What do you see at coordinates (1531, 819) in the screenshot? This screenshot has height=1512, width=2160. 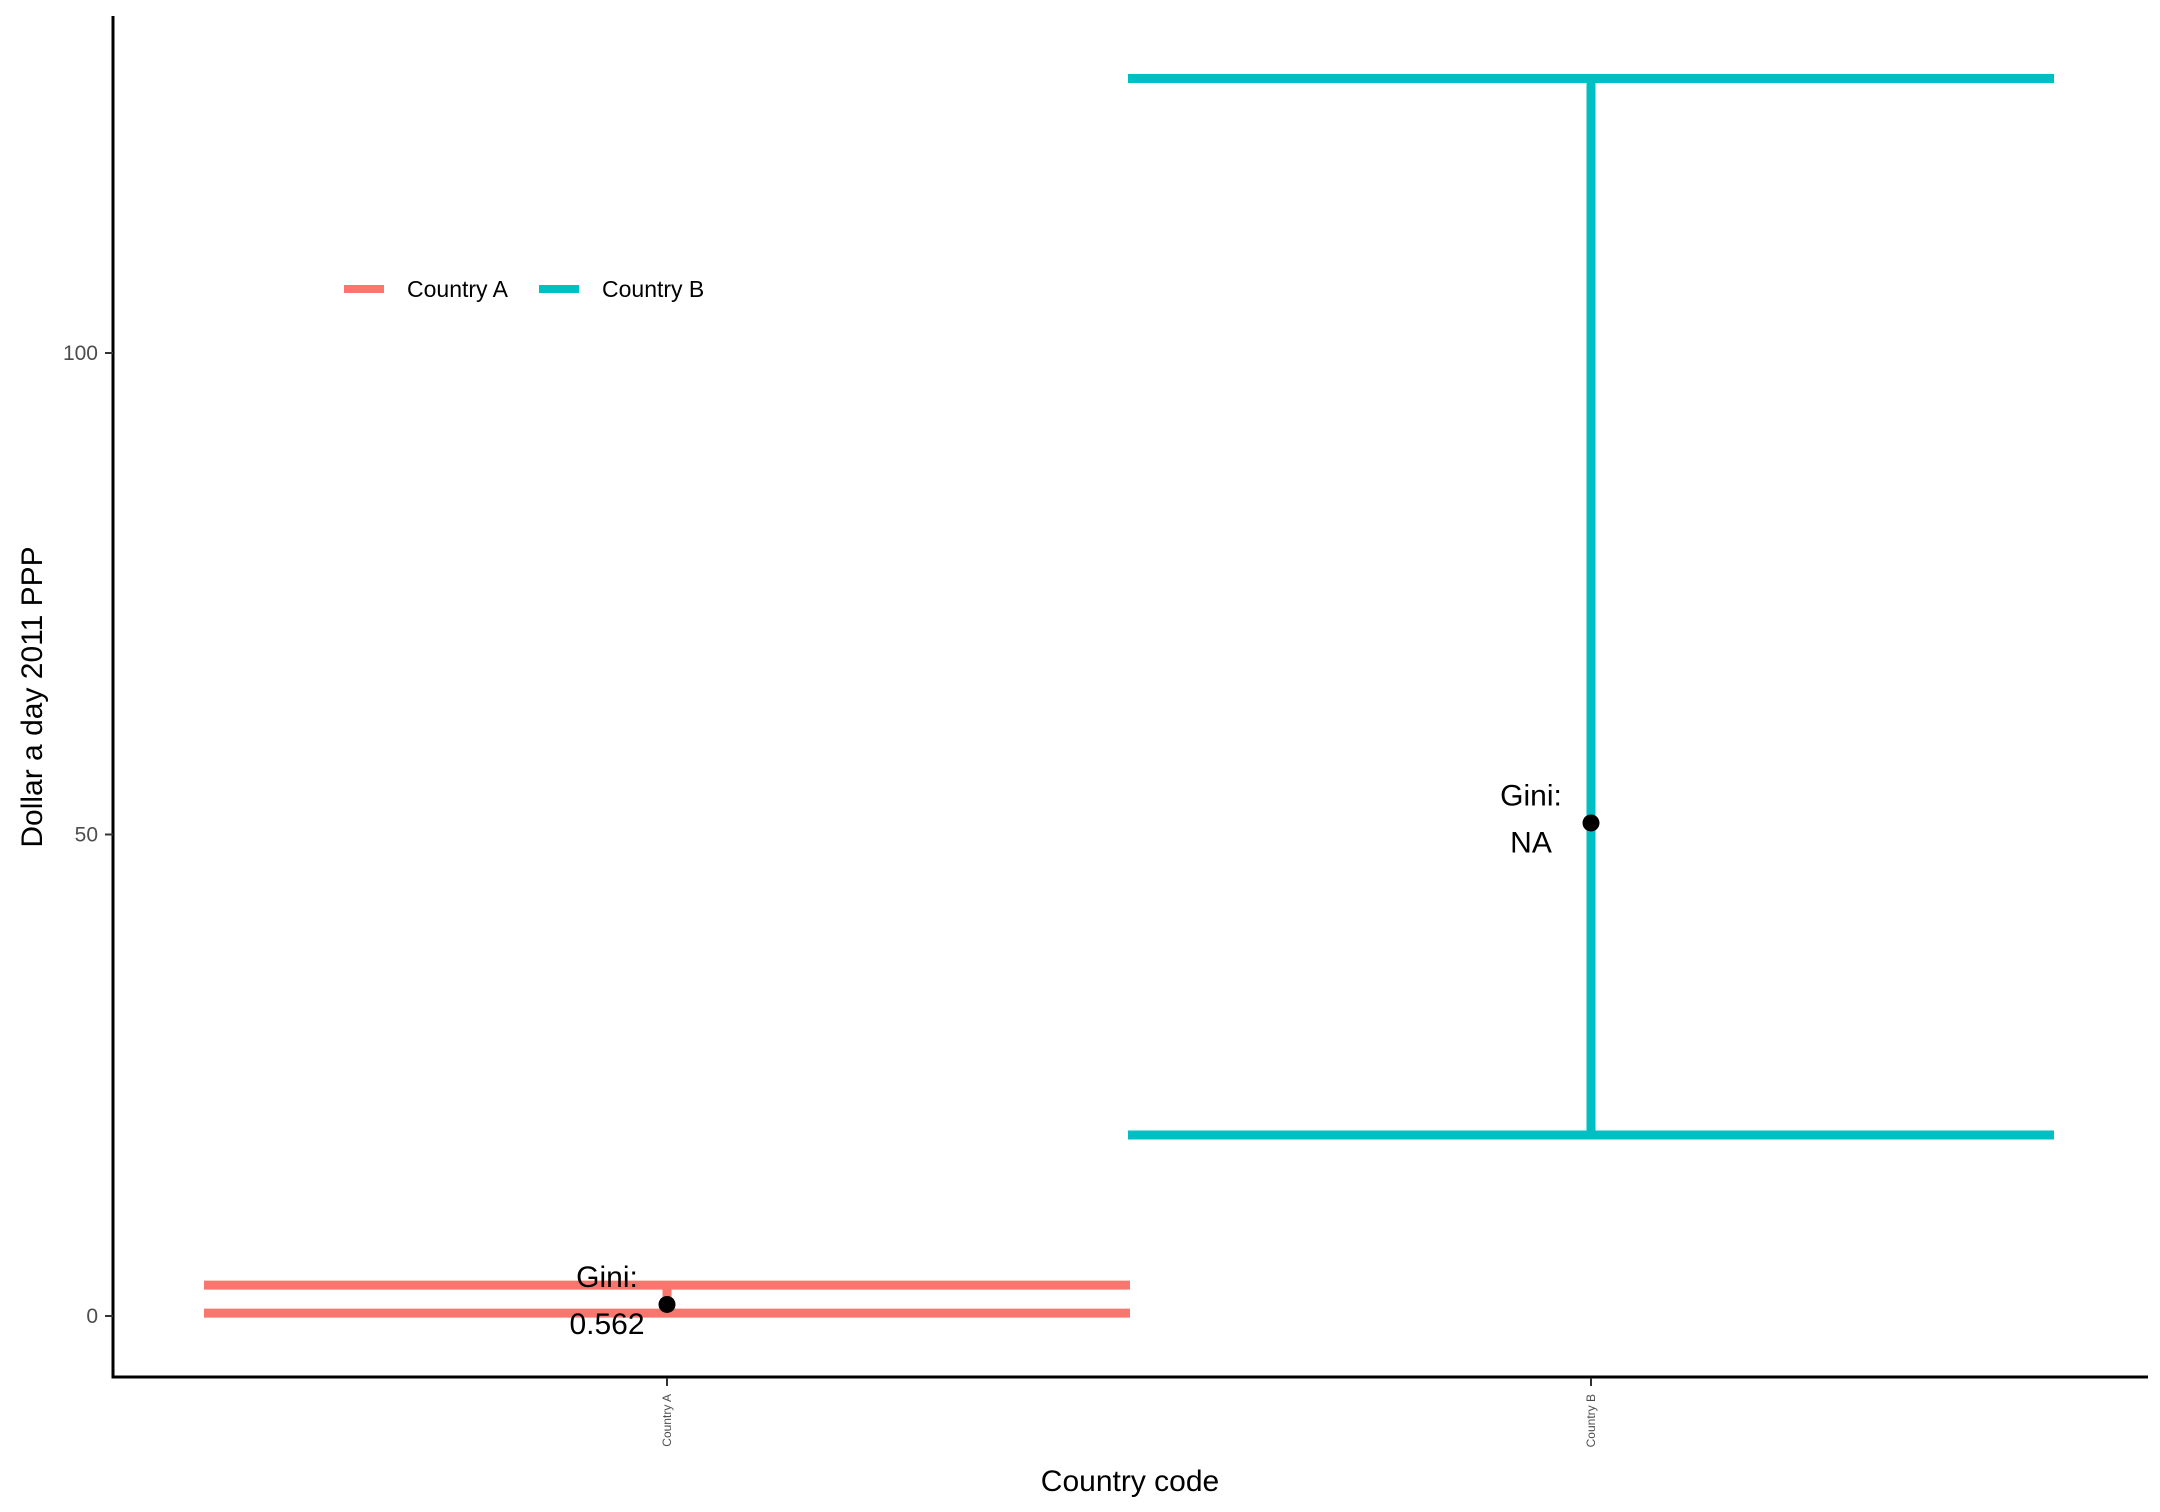 I see `gini-annotation: Gini: NA` at bounding box center [1531, 819].